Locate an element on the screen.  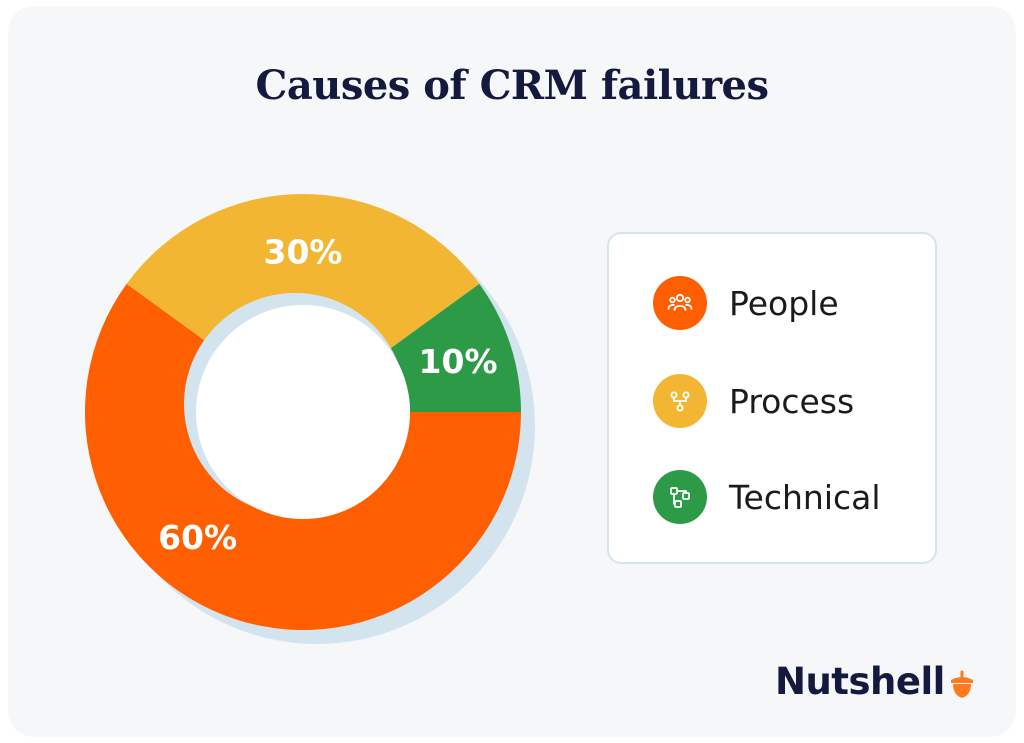
technical-icon is located at coordinates (680, 497).